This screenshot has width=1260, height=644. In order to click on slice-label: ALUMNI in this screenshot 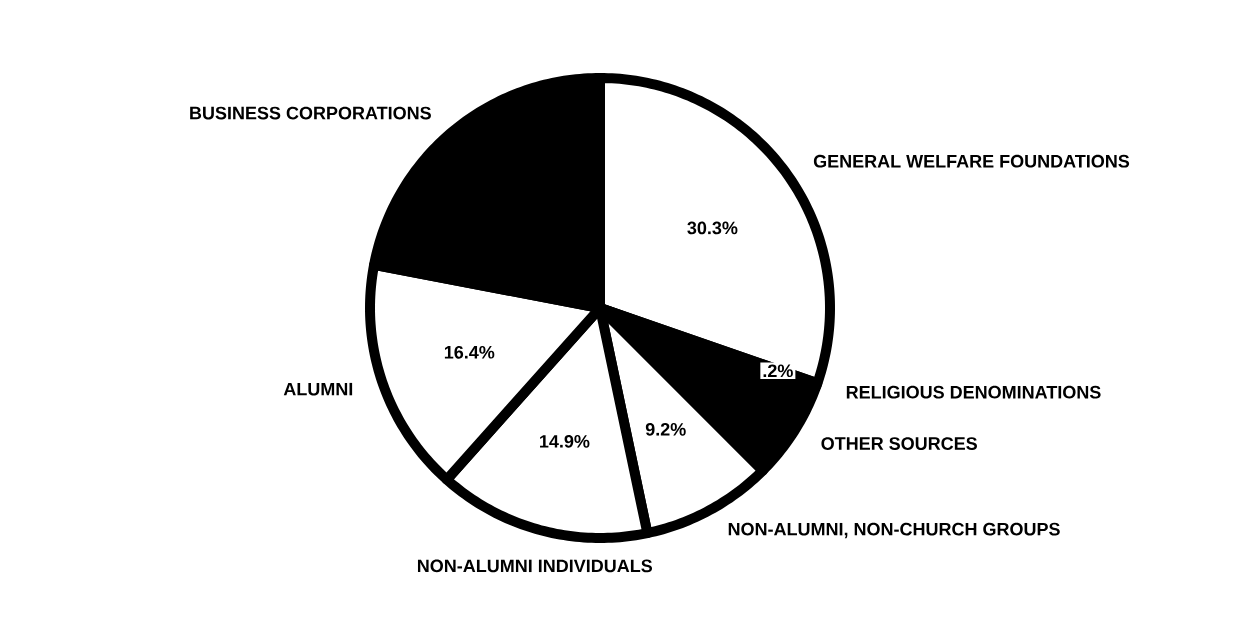, I will do `click(318, 389)`.